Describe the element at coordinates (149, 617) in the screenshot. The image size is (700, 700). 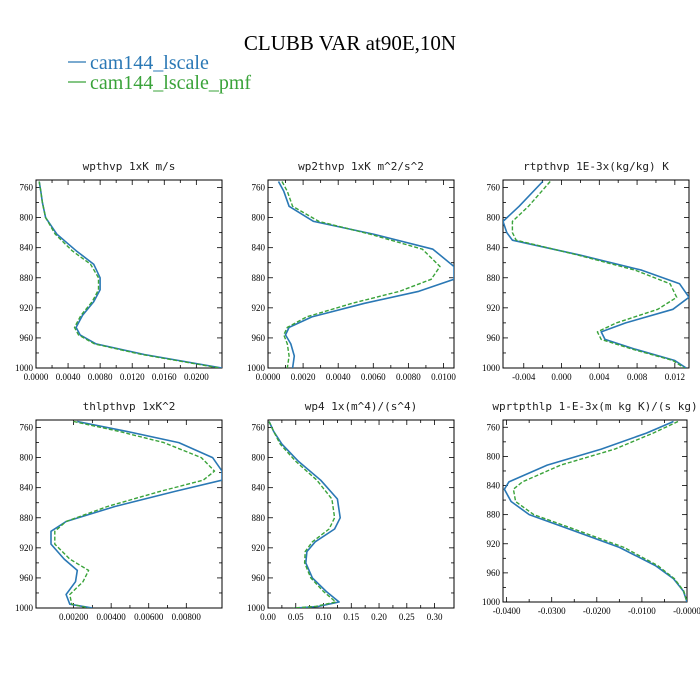
I see `x-tick-label: 0.00600` at that location.